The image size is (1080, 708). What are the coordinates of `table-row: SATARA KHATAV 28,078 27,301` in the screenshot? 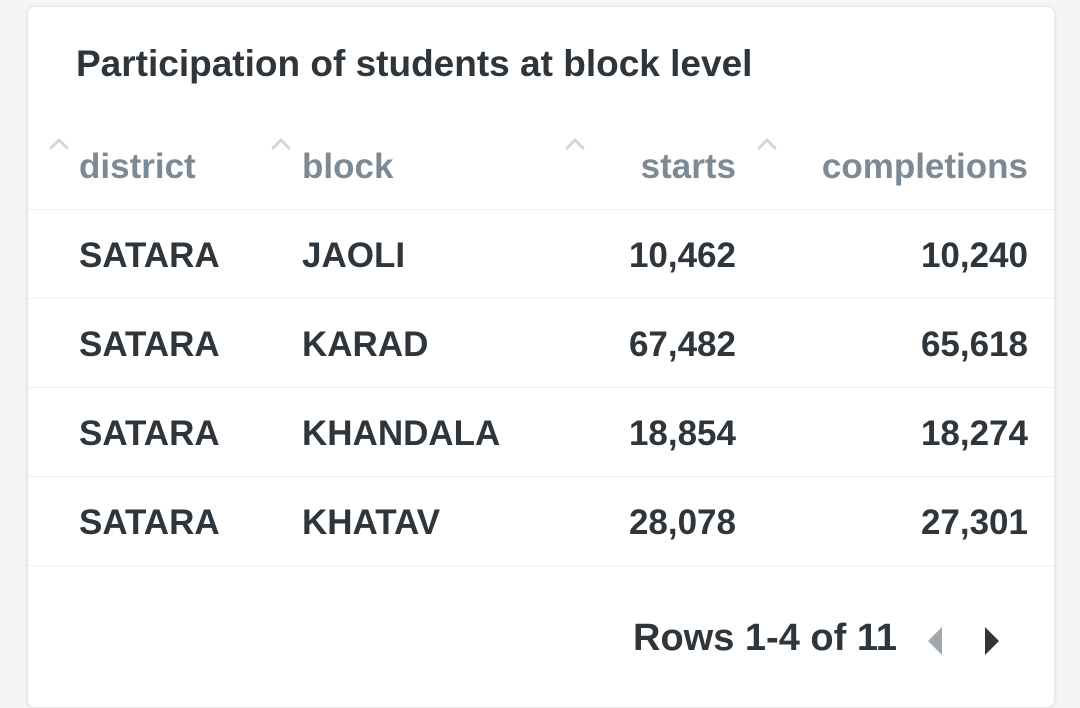 It's located at (541, 521).